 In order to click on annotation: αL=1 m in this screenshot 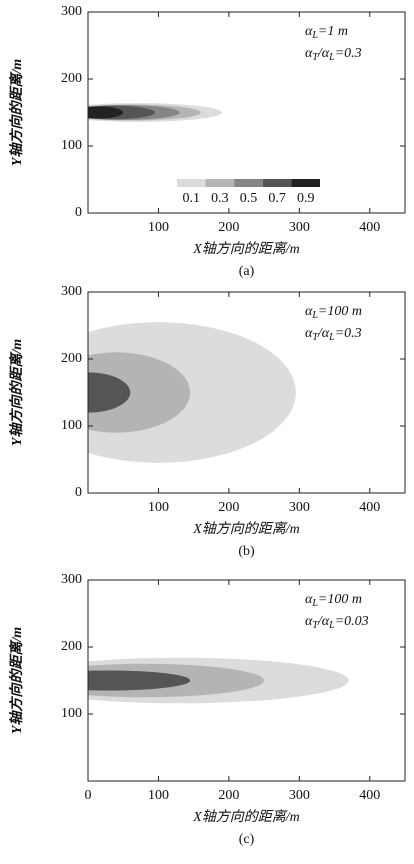, I will do `click(326, 32)`.